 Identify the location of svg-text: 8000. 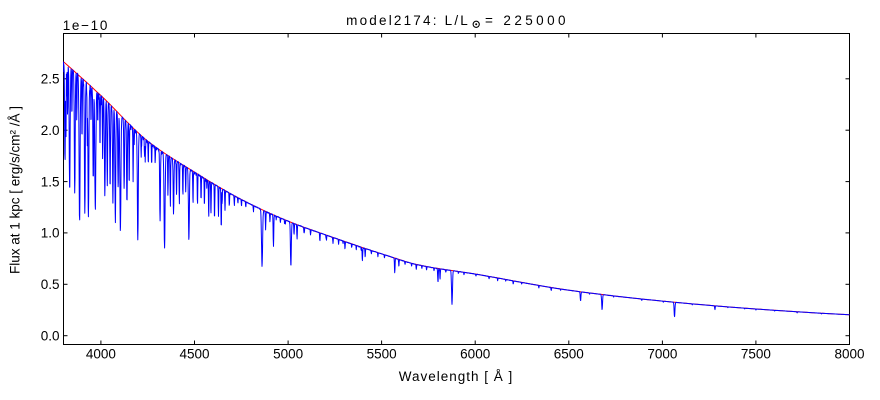
(849, 354).